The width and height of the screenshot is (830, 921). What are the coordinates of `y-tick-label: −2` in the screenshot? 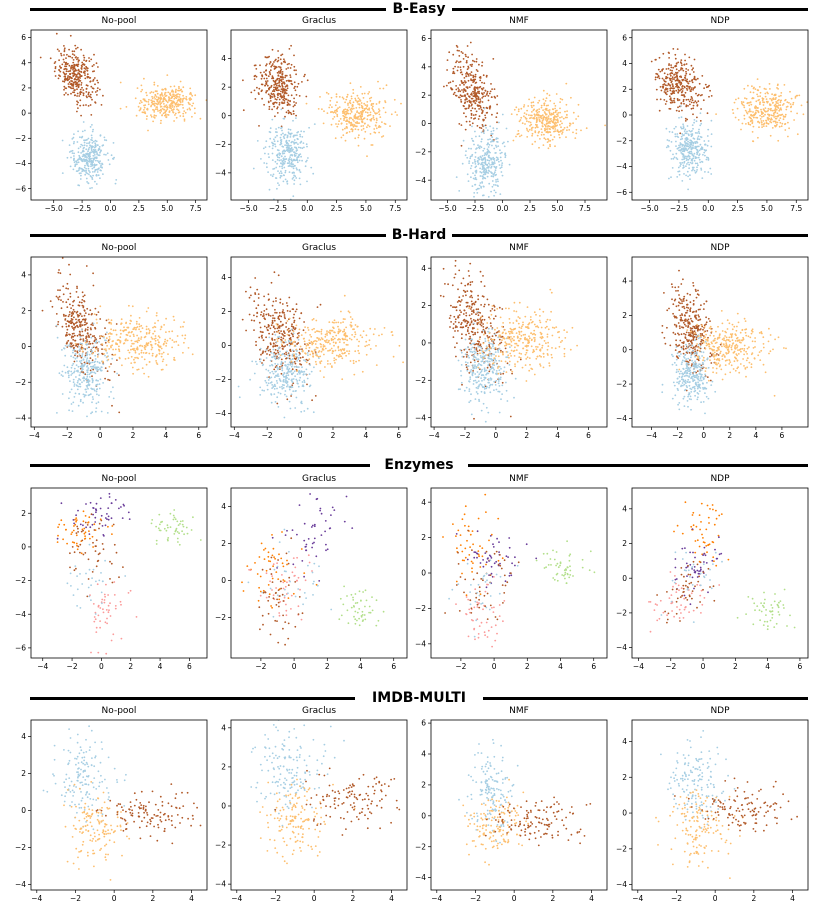 It's located at (20, 382).